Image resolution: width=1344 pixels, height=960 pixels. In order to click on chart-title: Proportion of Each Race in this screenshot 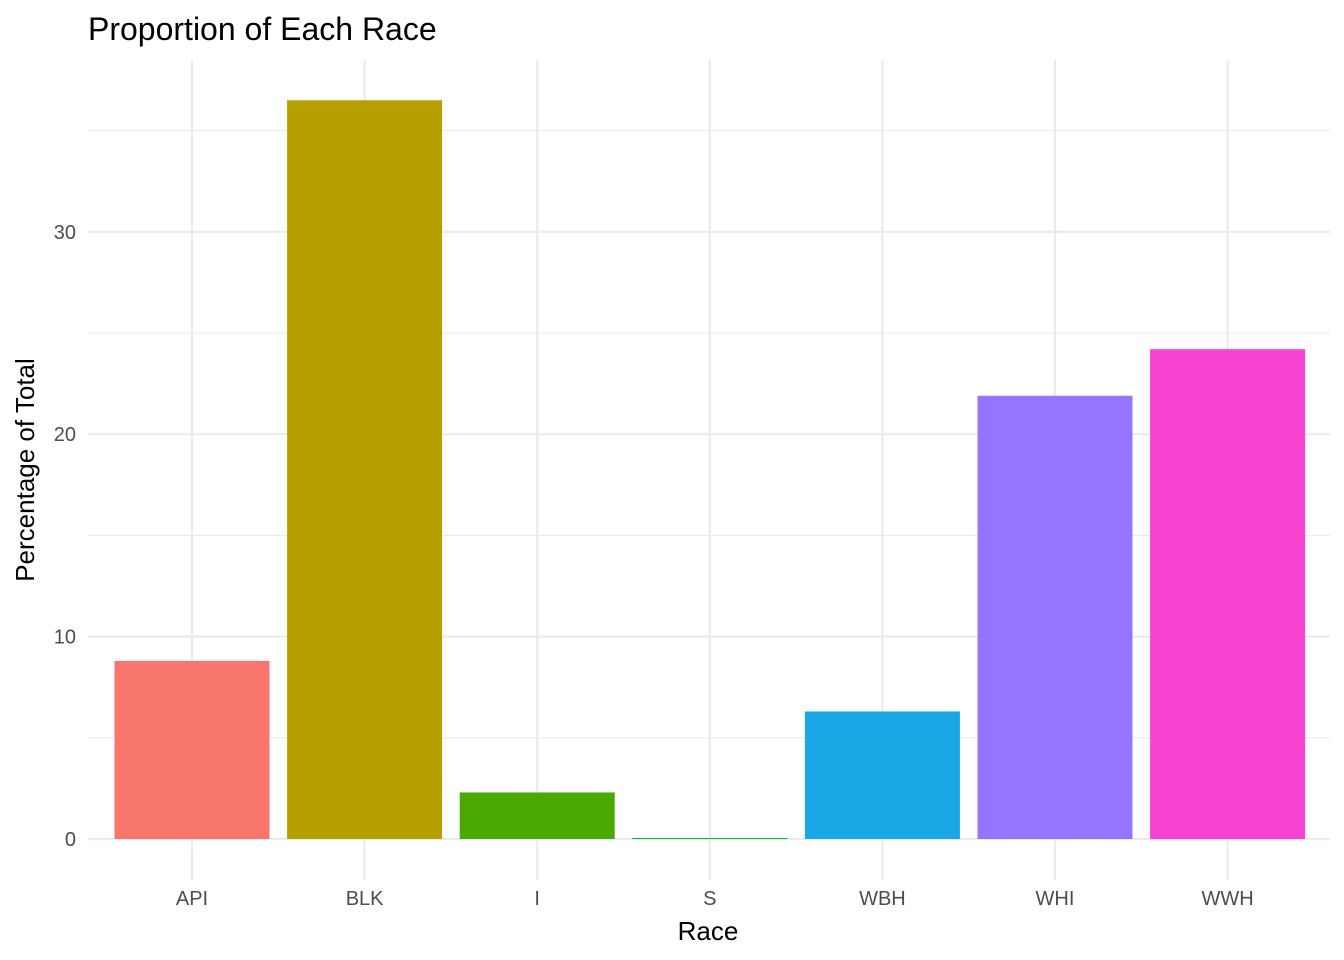, I will do `click(262, 29)`.